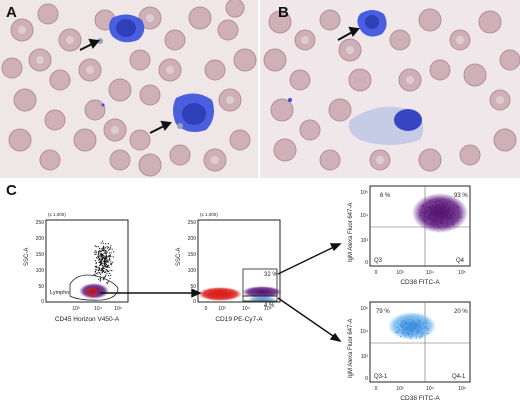  What do you see at coordinates (348, 33) in the screenshot?
I see `arrow-icon` at bounding box center [348, 33].